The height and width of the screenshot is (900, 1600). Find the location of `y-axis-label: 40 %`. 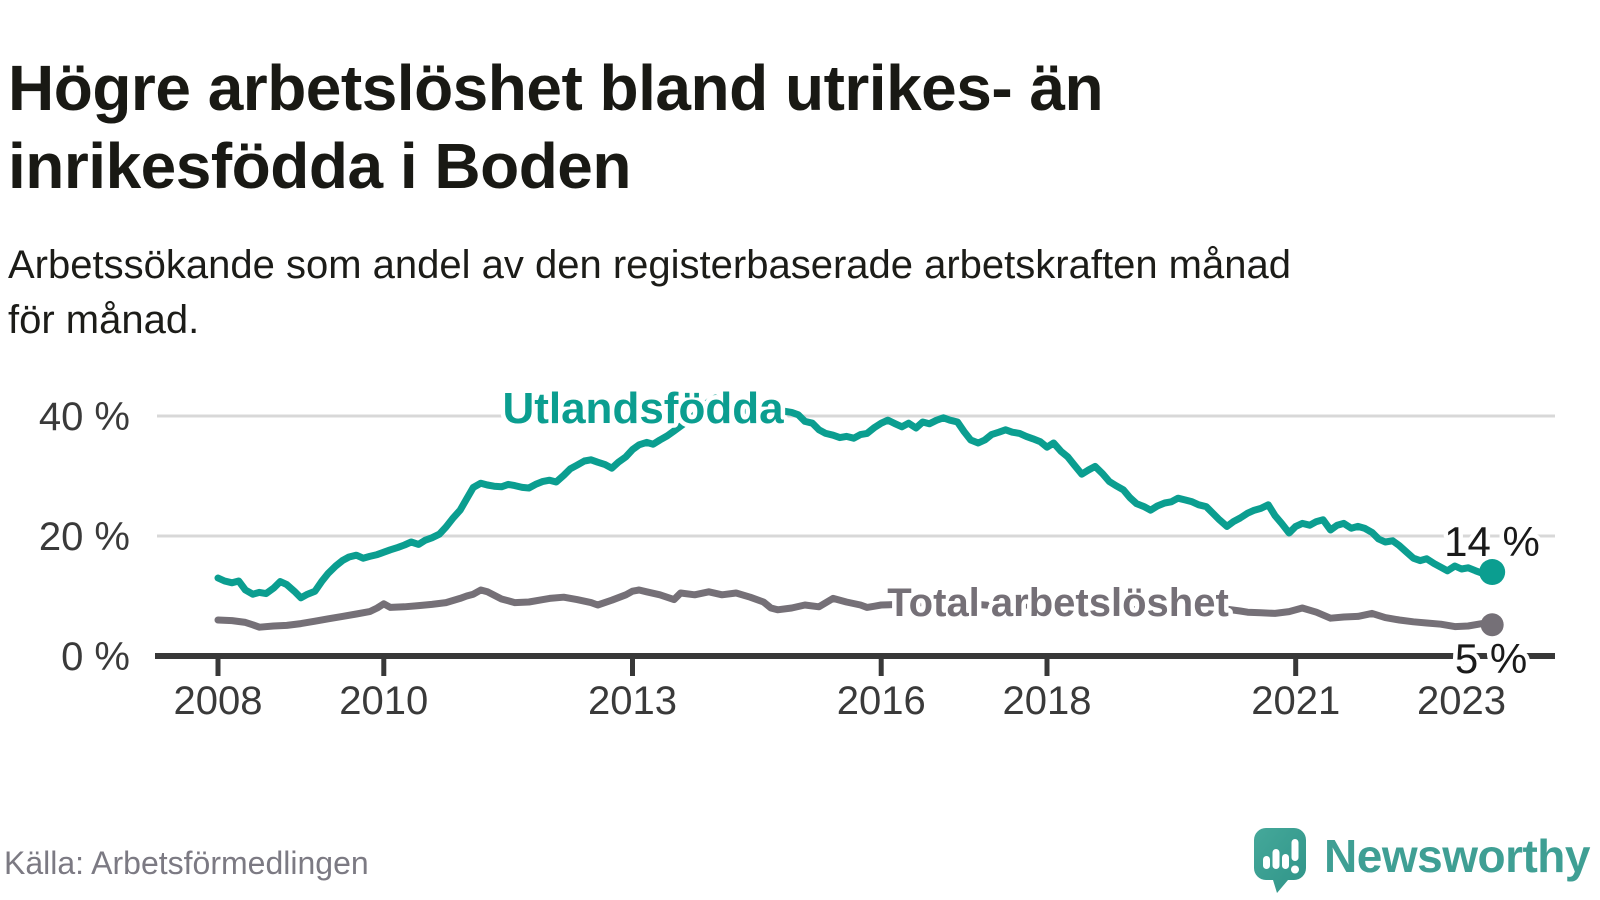

y-axis-label: 40 % is located at coordinates (84, 417).